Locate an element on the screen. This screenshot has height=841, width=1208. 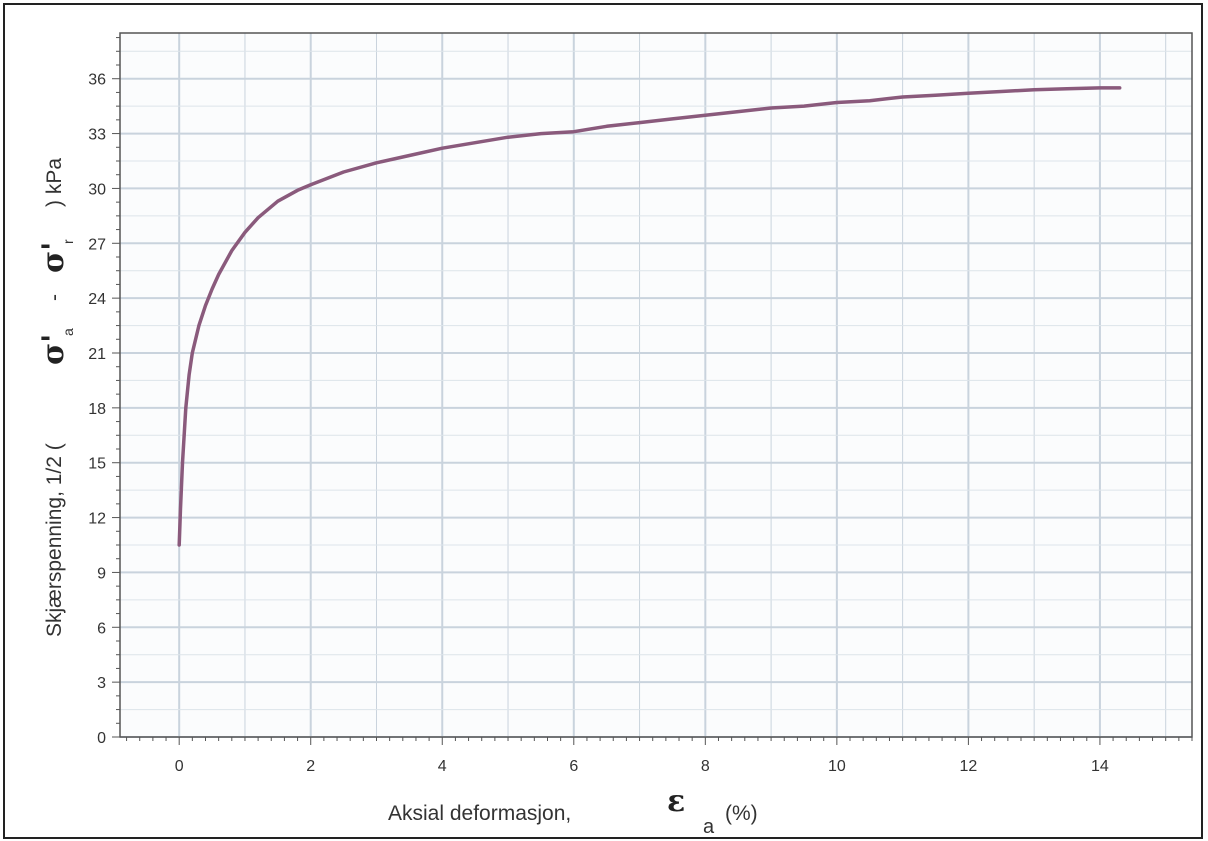
y-axis-label: Skjærspenning, 1/2 ( is located at coordinates (54, 540).